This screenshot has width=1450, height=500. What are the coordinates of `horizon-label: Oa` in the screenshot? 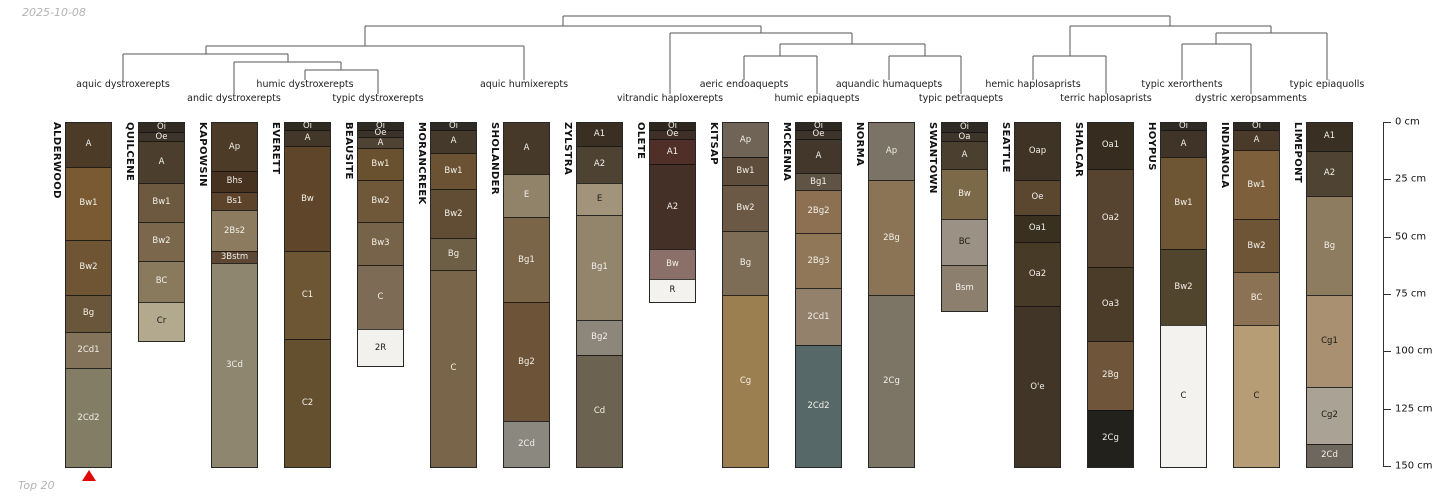 It's located at (964, 136).